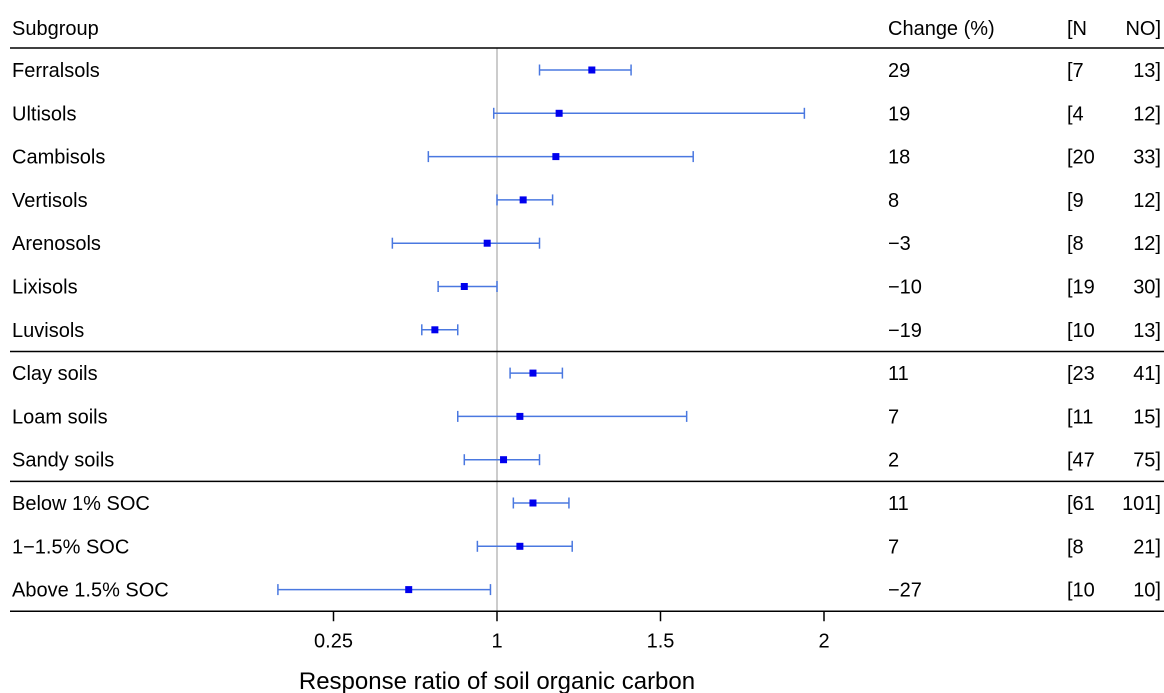 The image size is (1164, 693). Describe the element at coordinates (63, 461) in the screenshot. I see `row-label: Sandy soils` at that location.